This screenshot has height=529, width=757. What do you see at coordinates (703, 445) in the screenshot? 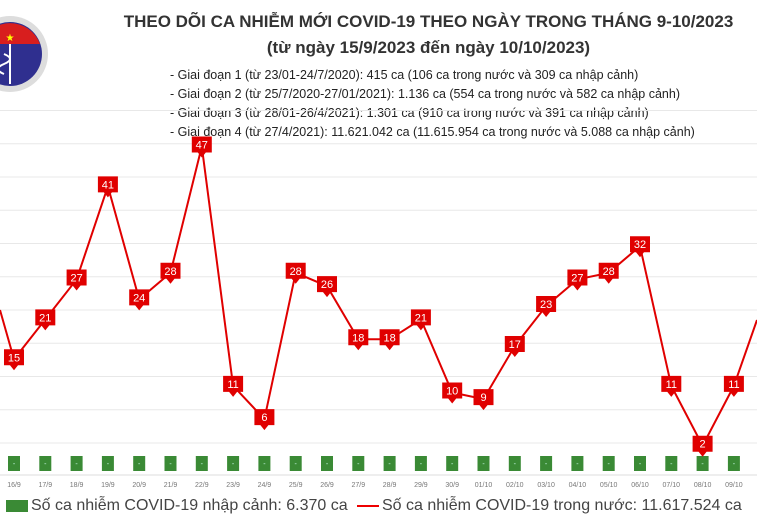
I see `data-label: 2` at bounding box center [703, 445].